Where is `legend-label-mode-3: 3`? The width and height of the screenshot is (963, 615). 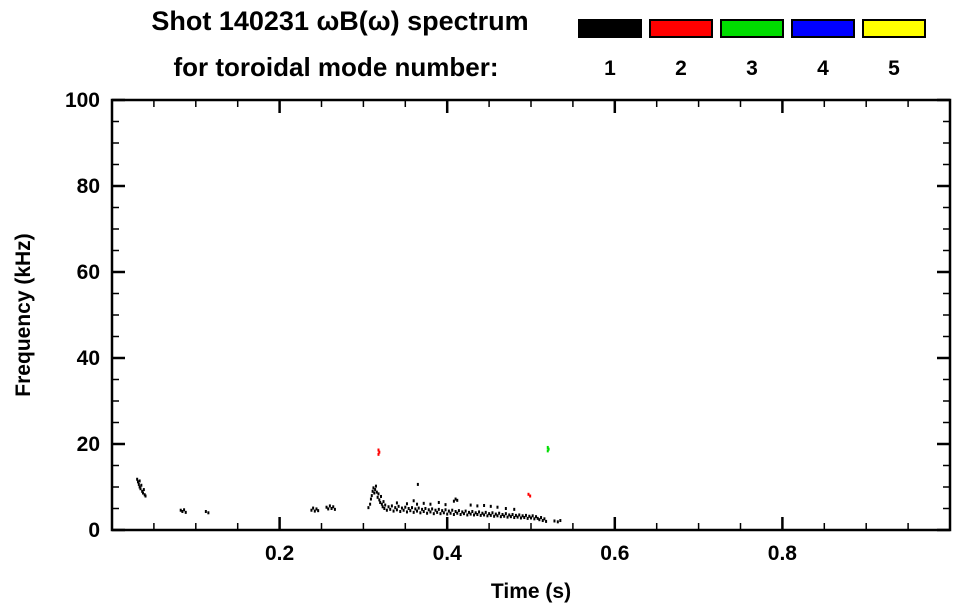 legend-label-mode-3: 3 is located at coordinates (752, 68).